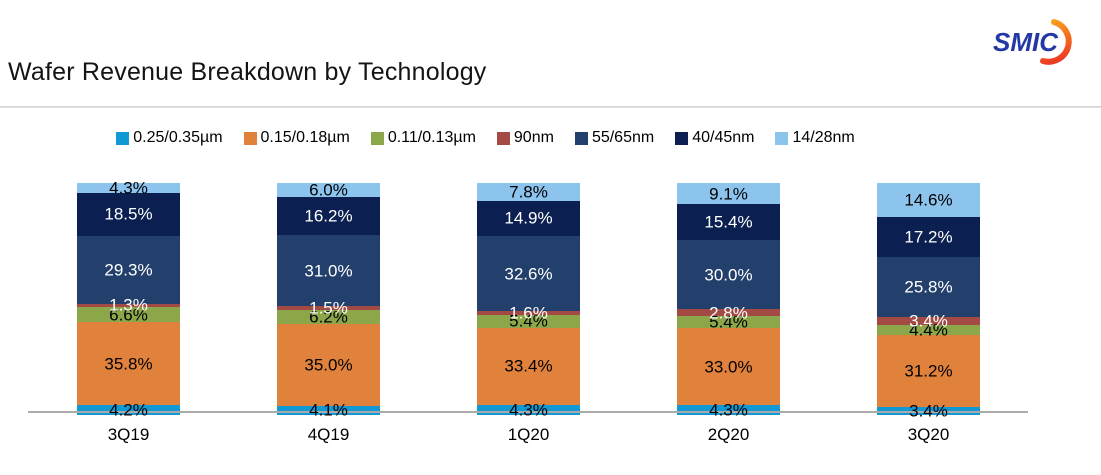 The width and height of the screenshot is (1101, 475). What do you see at coordinates (728, 434) in the screenshot?
I see `x-axis-label-2q20: 2Q20` at bounding box center [728, 434].